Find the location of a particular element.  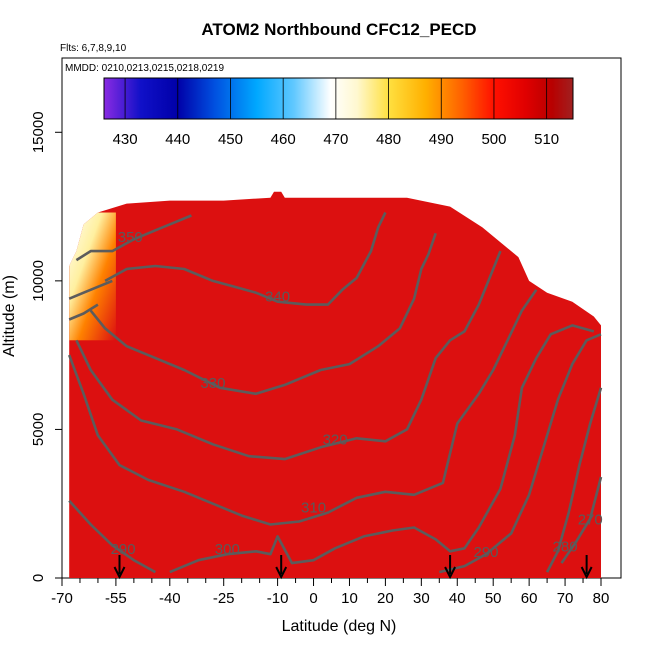

colorbar-tick-label: 480 is located at coordinates (388, 139).